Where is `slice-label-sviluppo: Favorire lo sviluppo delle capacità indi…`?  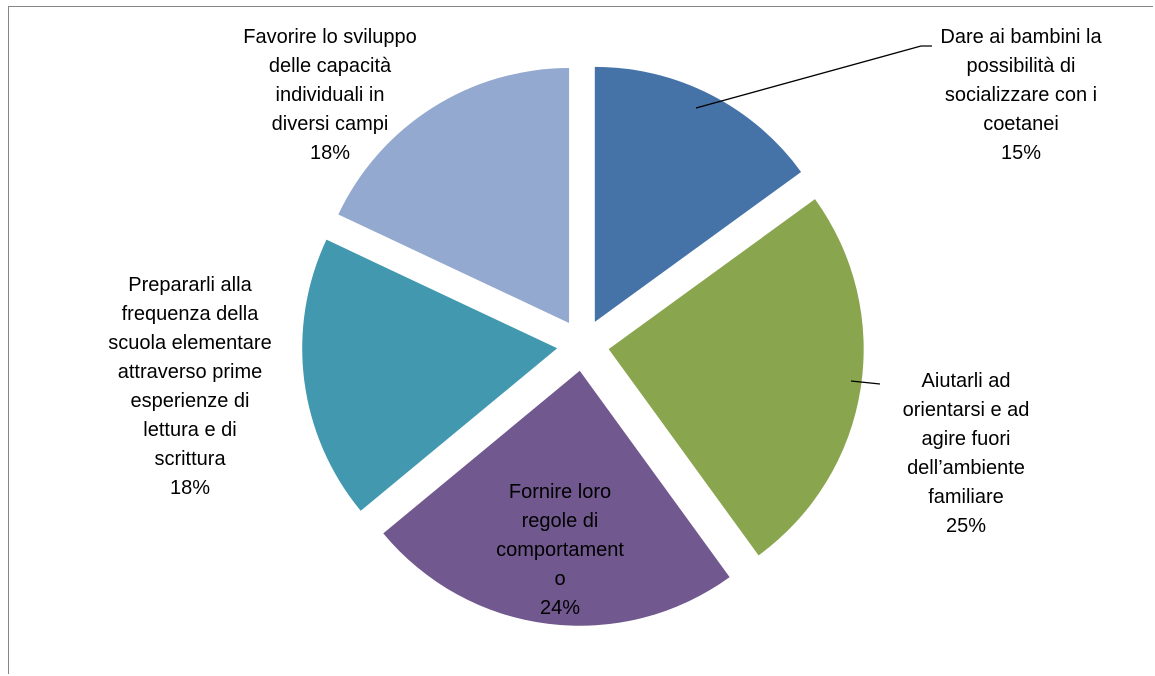
slice-label-sviluppo: Favorire lo sviluppo delle capacità indi… is located at coordinates (330, 95).